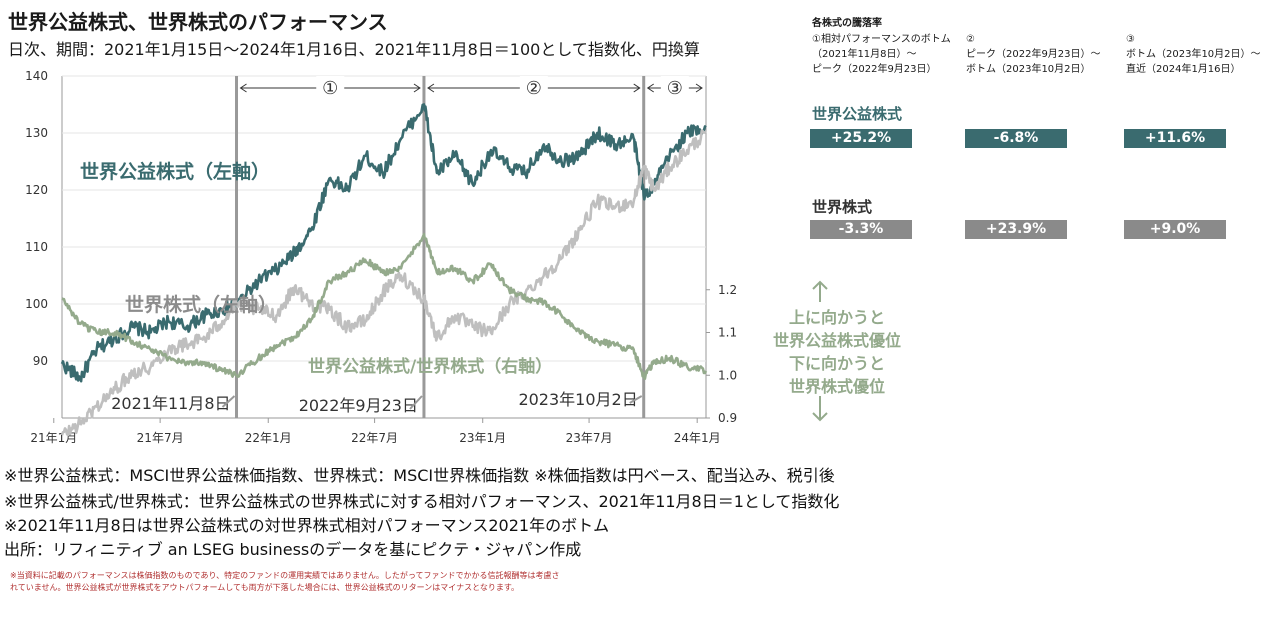 The height and width of the screenshot is (626, 1280). Describe the element at coordinates (727, 290) in the screenshot. I see `right-tick-label: 1.2` at that location.